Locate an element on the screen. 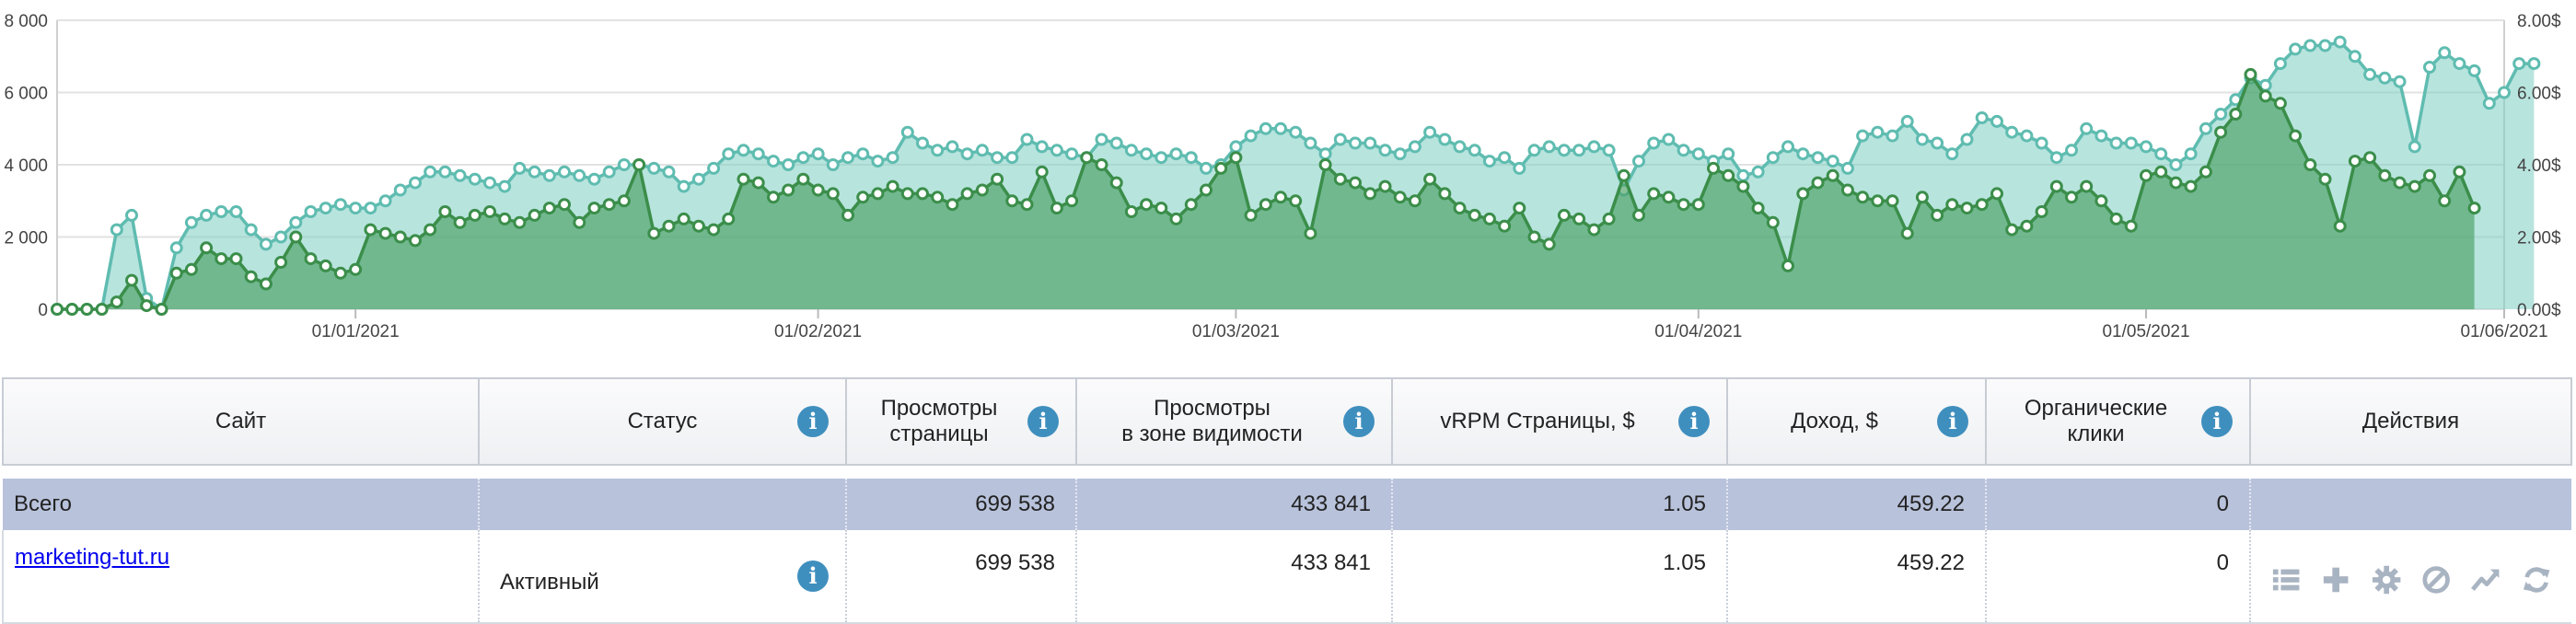  header-status: Статус i is located at coordinates (662, 421).